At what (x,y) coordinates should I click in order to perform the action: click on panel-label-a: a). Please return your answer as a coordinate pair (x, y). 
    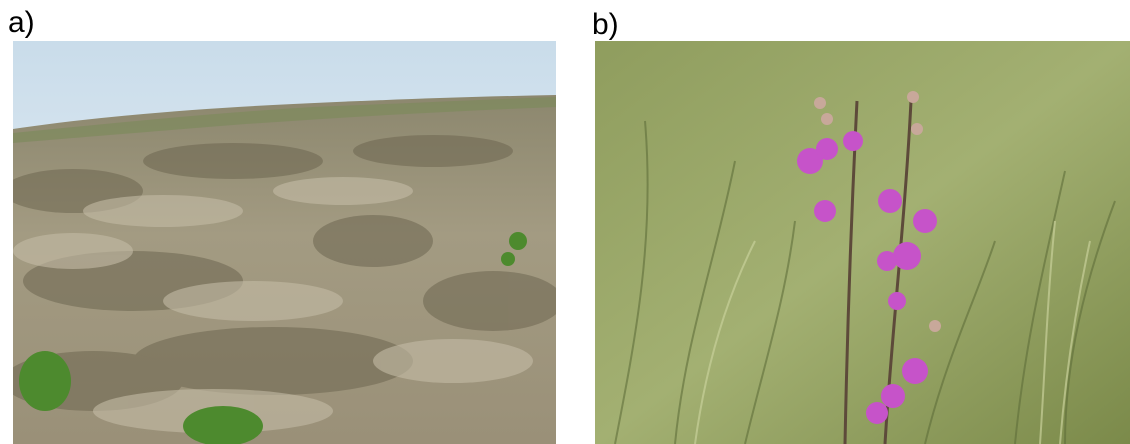
    Looking at the image, I should click on (21, 22).